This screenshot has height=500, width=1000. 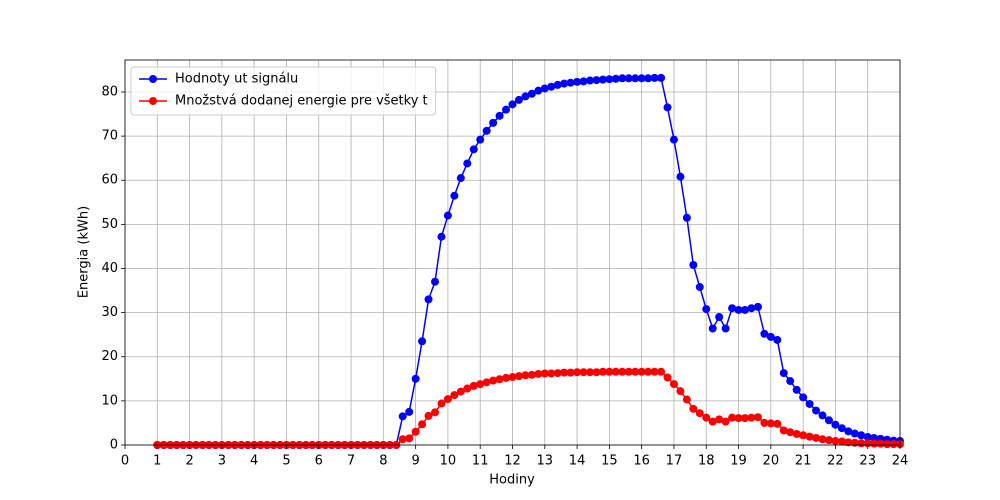 I want to click on y-tick-label: 40, so click(x=109, y=268).